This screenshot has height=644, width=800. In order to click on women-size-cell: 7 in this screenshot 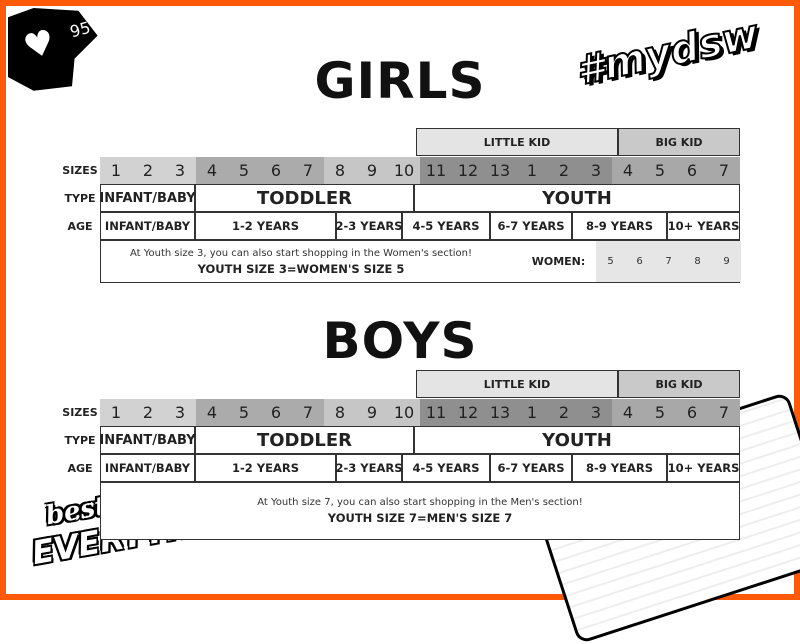, I will do `click(668, 261)`.